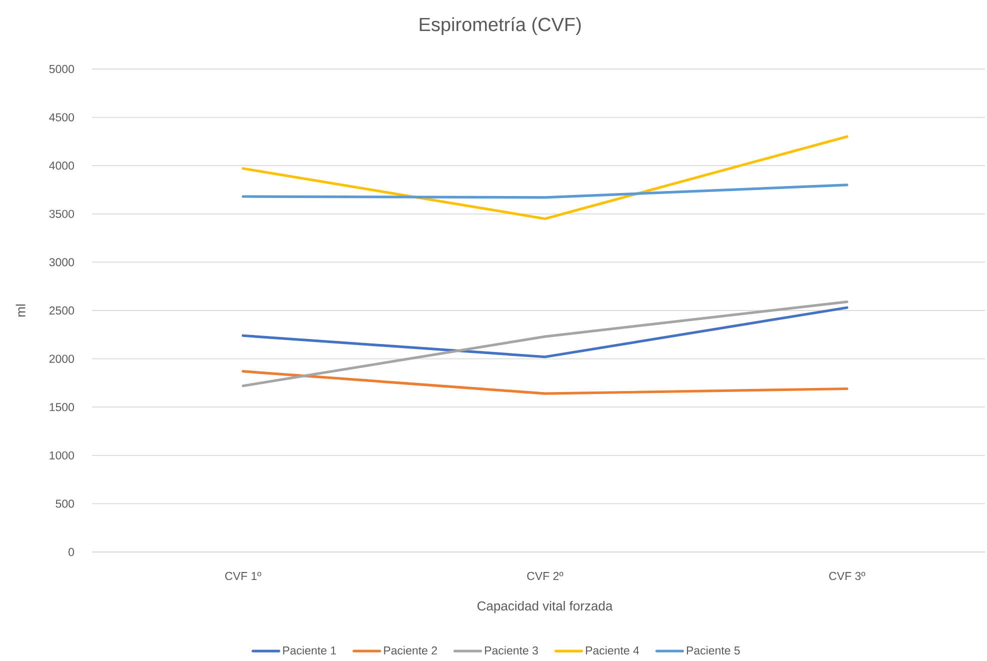 This screenshot has height=661, width=987. What do you see at coordinates (243, 576) in the screenshot?
I see `x-tick-label: CVF 1º` at bounding box center [243, 576].